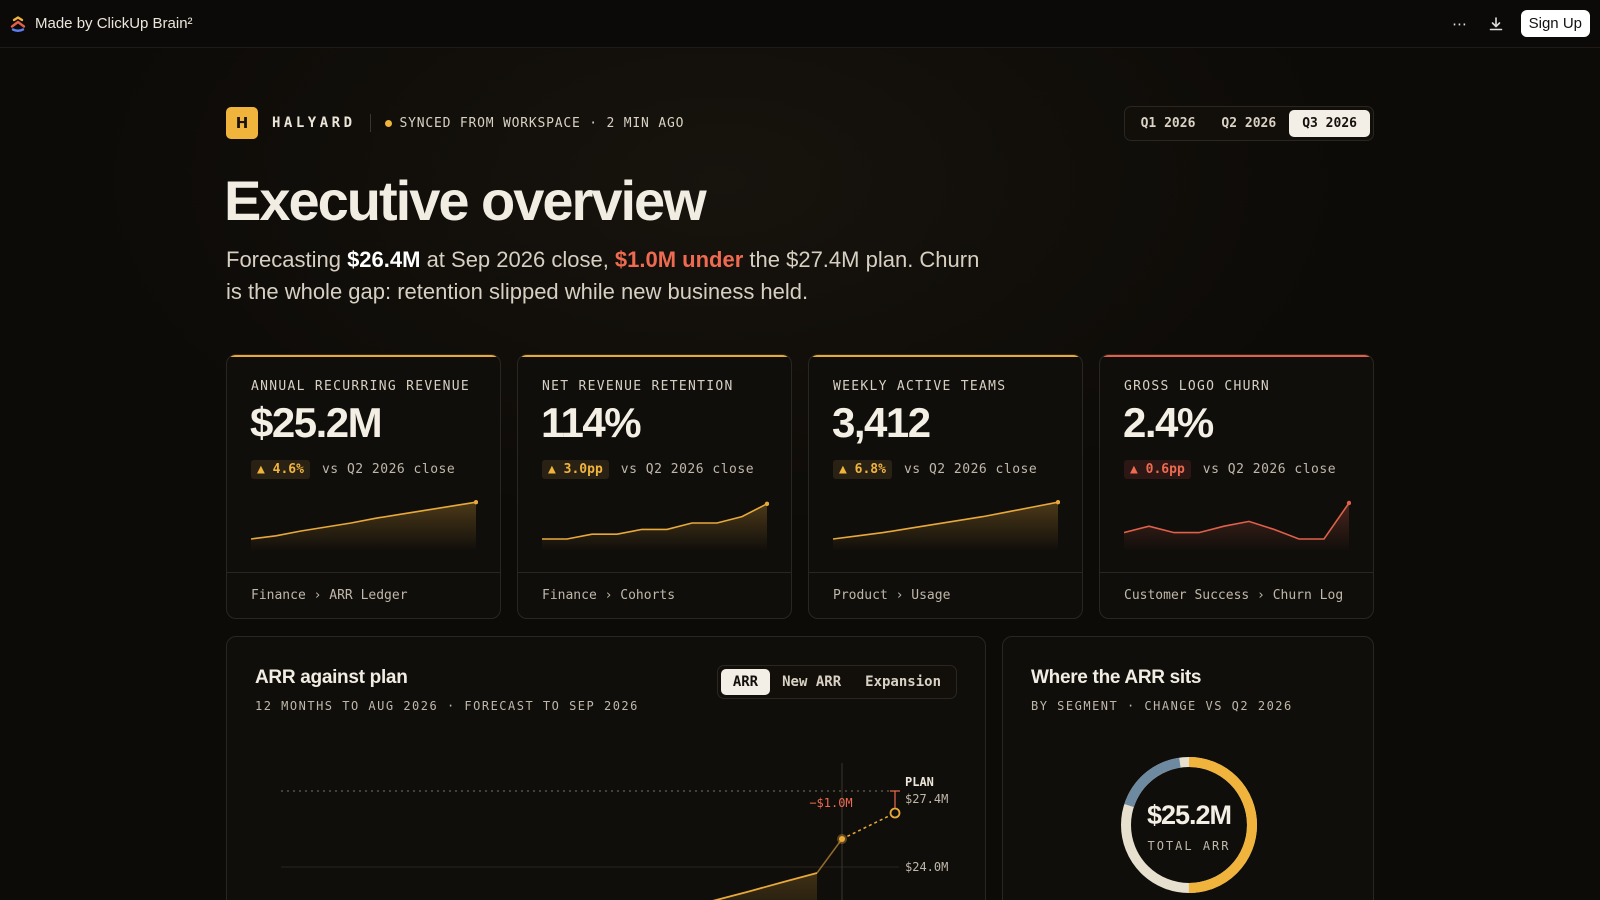 The image size is (1600, 900). I want to click on plan-label: PLAN, so click(919, 782).